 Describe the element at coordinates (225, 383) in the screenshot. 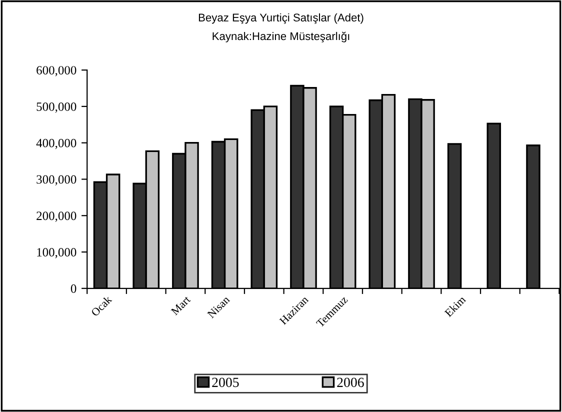

I see `legend-label: 2005` at that location.